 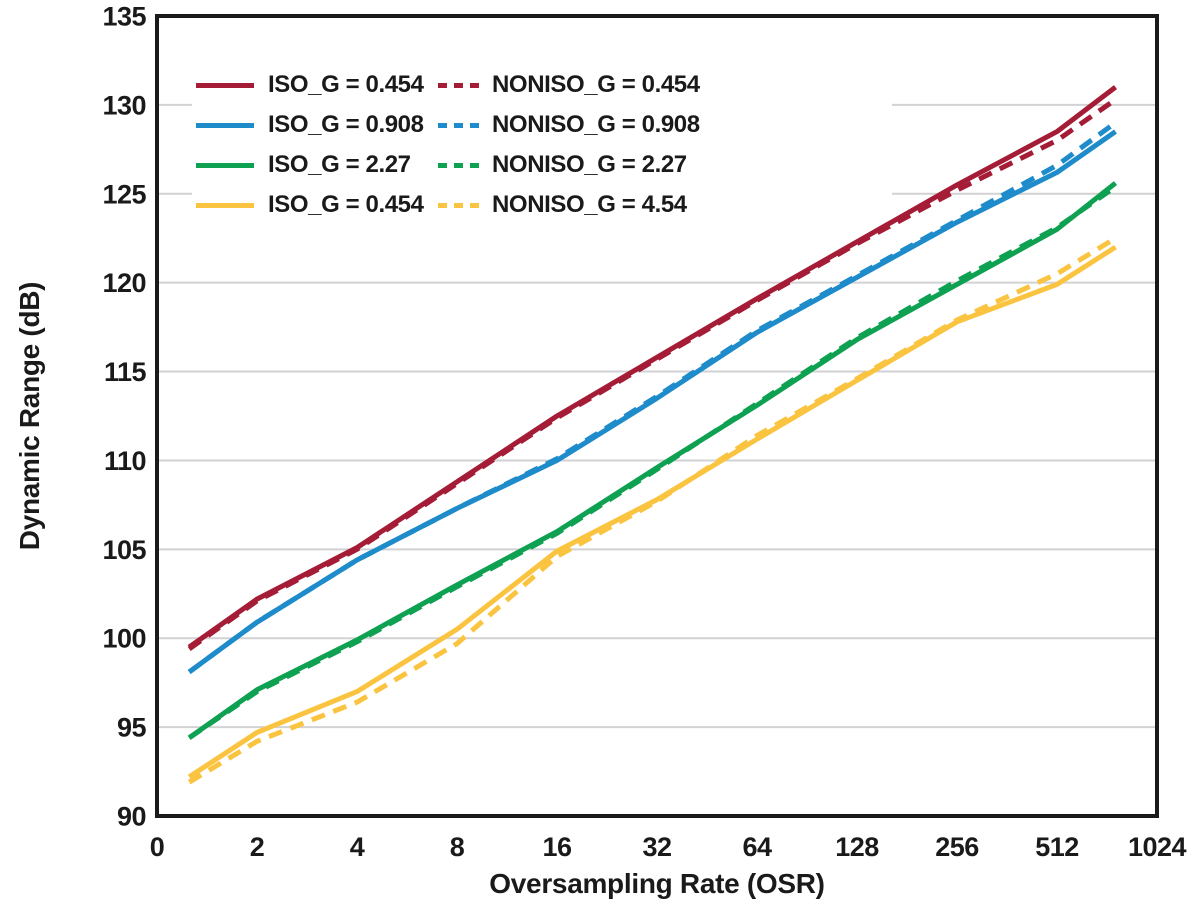 I want to click on y-tick-label: 135, so click(x=124, y=17).